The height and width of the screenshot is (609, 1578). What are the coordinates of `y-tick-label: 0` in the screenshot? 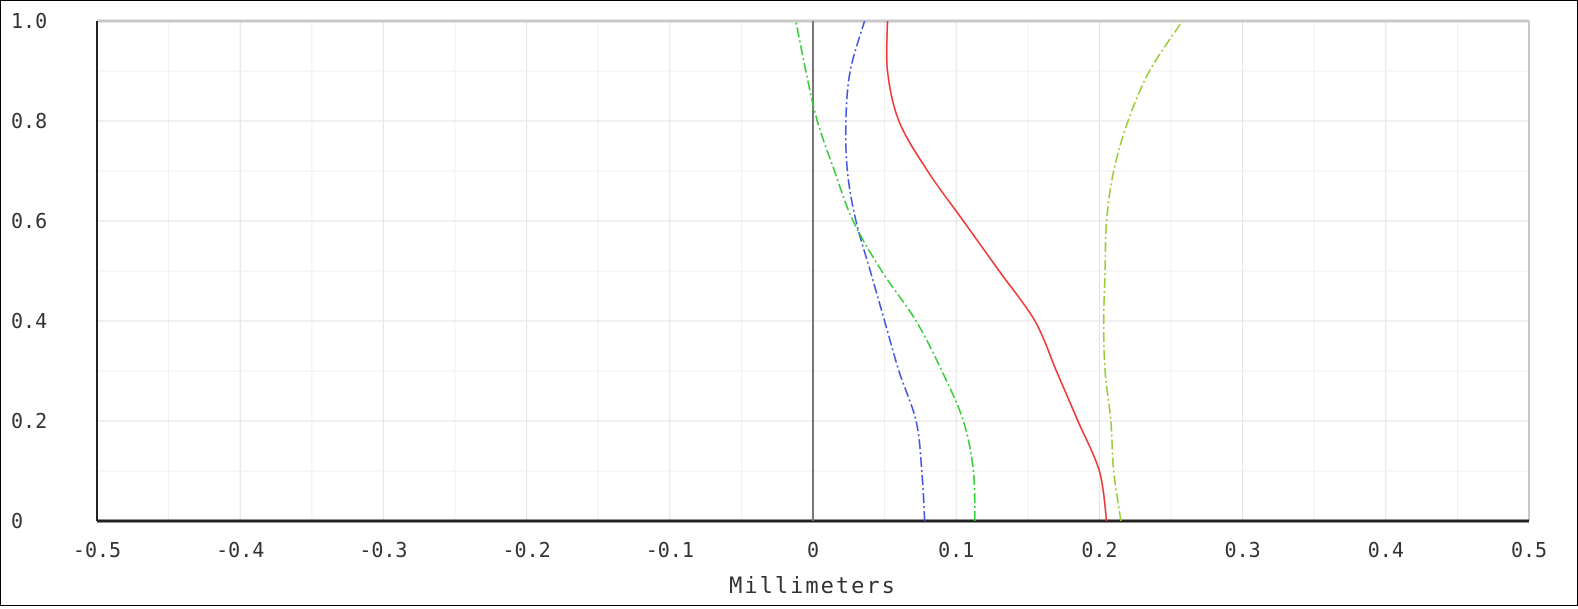 It's located at (17, 521).